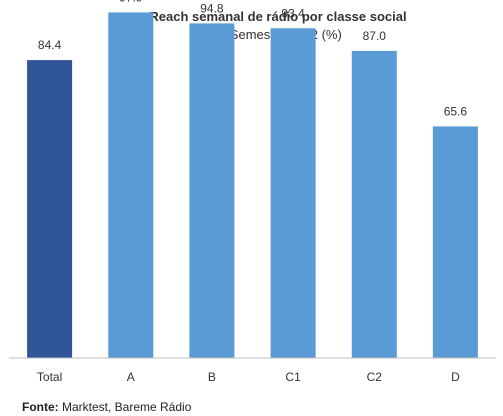 The image size is (503, 416). What do you see at coordinates (49, 377) in the screenshot?
I see `x-tick-label-total: Total` at bounding box center [49, 377].